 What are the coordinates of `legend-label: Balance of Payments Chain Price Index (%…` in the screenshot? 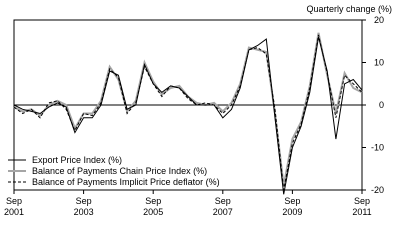 It's located at (119, 171).